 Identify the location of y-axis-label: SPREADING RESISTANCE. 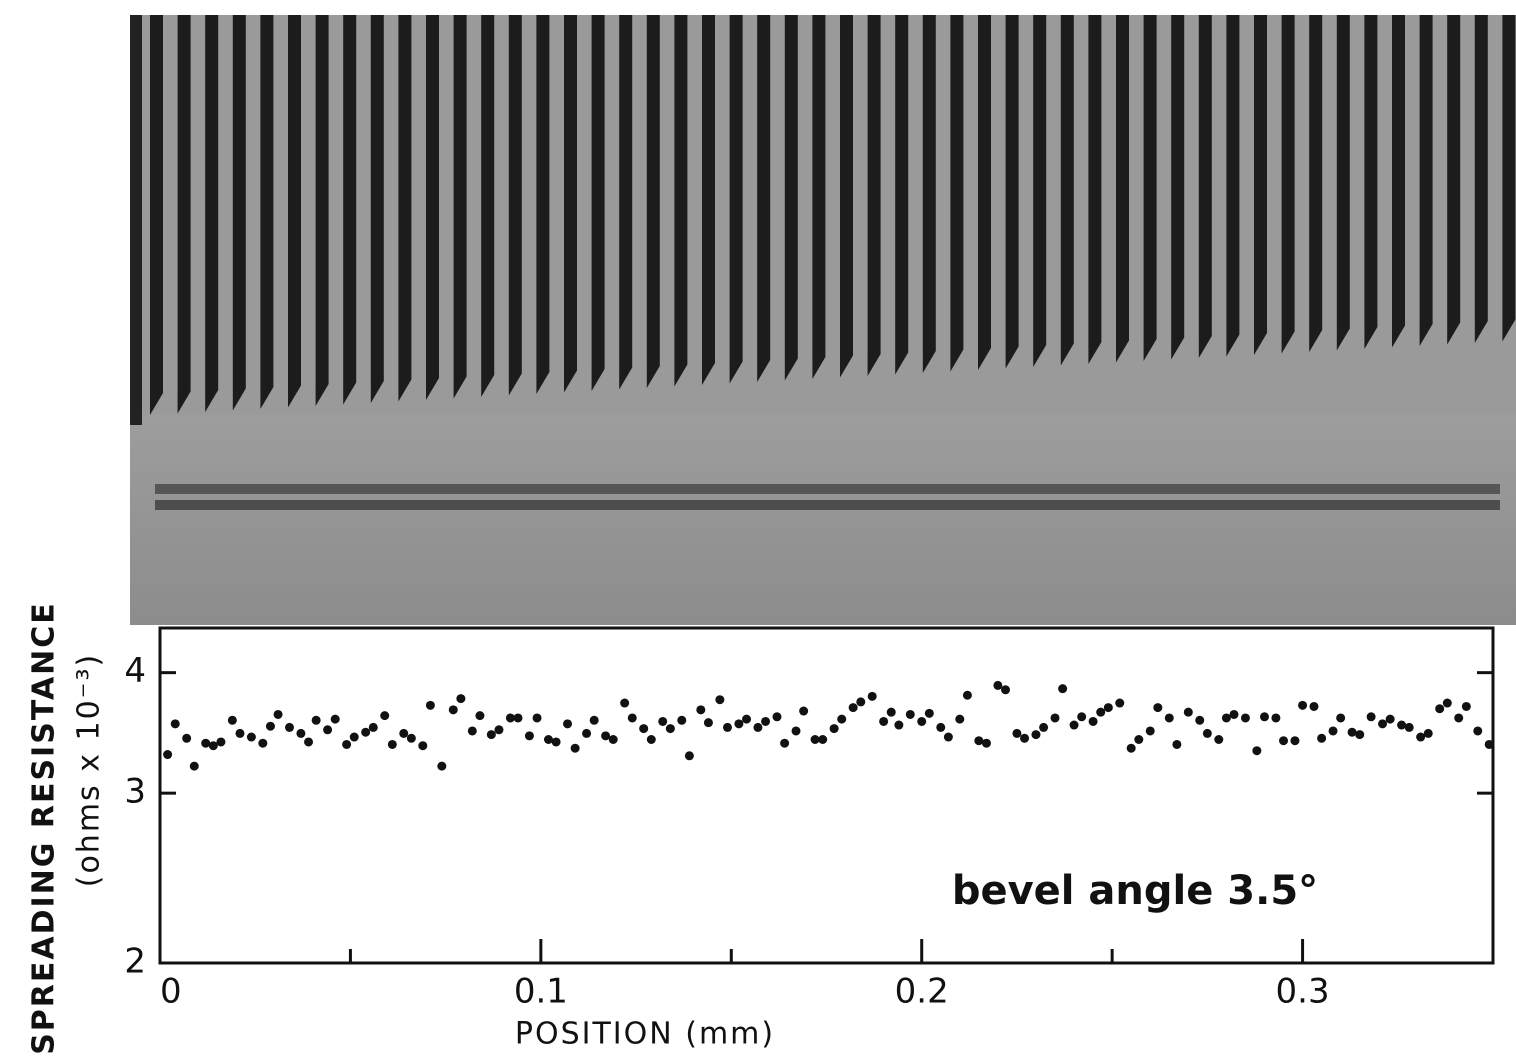
(44, 828).